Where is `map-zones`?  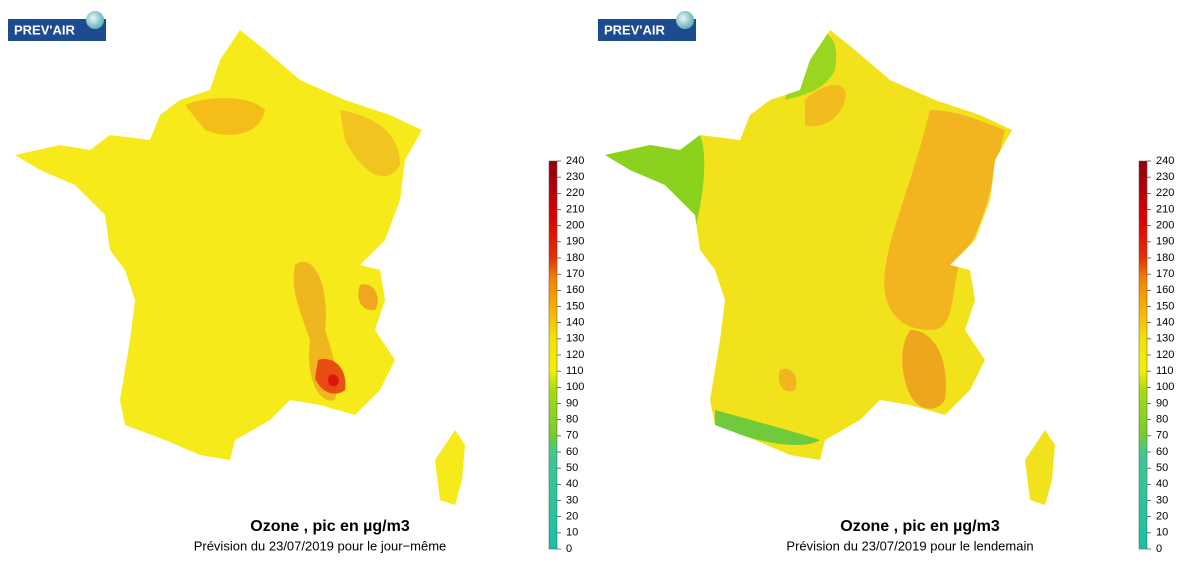 map-zones is located at coordinates (292, 249).